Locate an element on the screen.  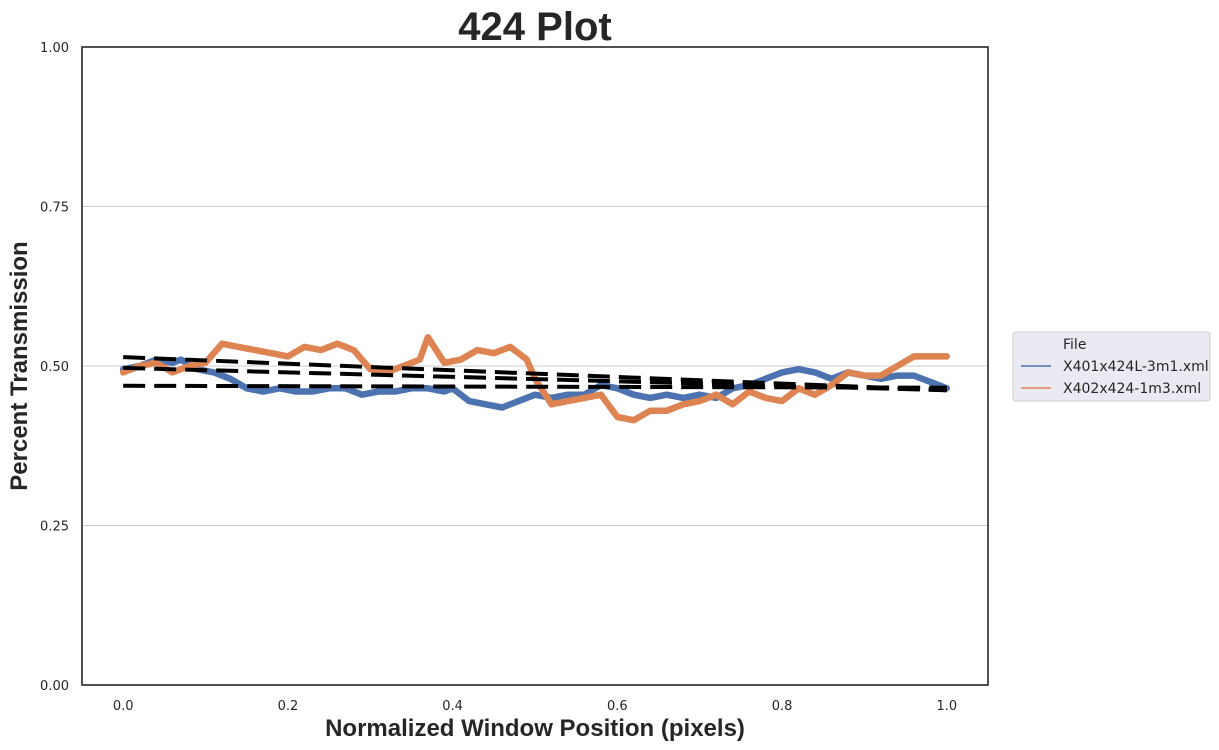
y-tick-label: 1.00 is located at coordinates (54, 48).